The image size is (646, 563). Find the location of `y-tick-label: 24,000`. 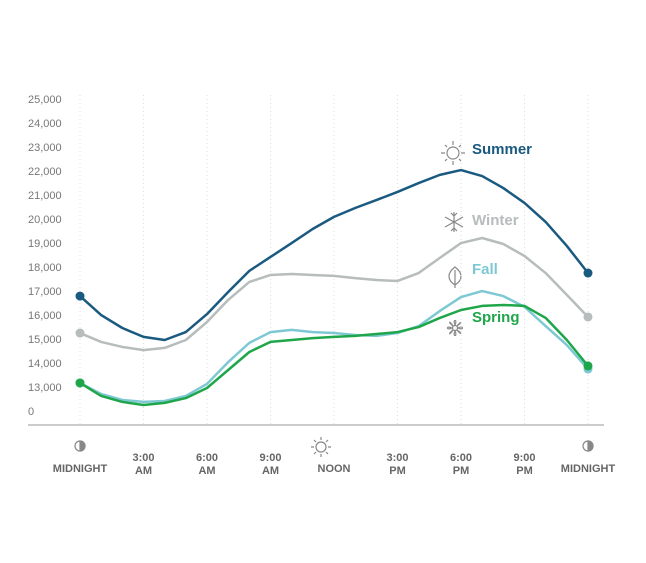

y-tick-label: 24,000 is located at coordinates (45, 124).